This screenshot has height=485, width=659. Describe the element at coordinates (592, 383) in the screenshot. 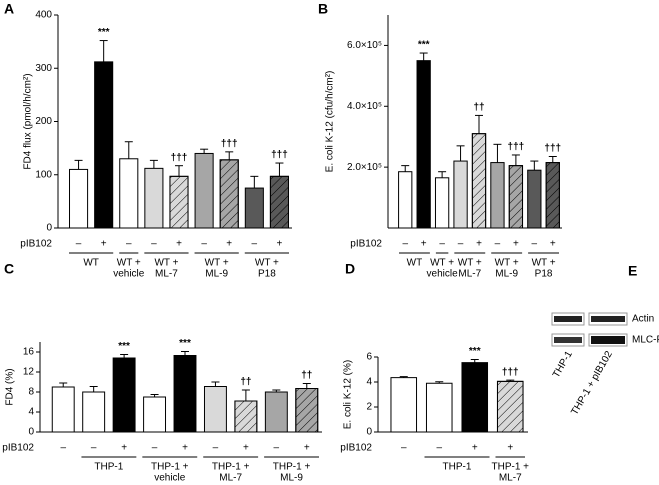

I see `column-label: THP-1 + pIB102` at that location.